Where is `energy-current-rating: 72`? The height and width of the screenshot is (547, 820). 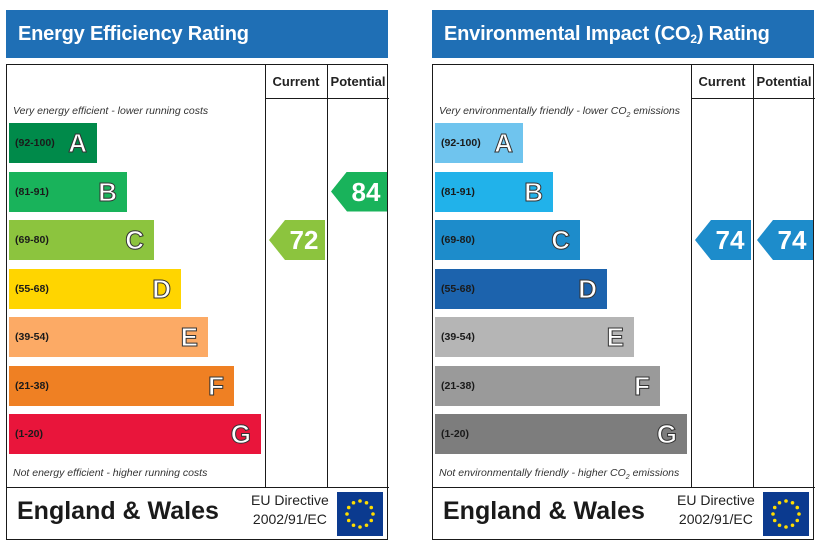
energy-current-rating: 72 is located at coordinates (297, 240).